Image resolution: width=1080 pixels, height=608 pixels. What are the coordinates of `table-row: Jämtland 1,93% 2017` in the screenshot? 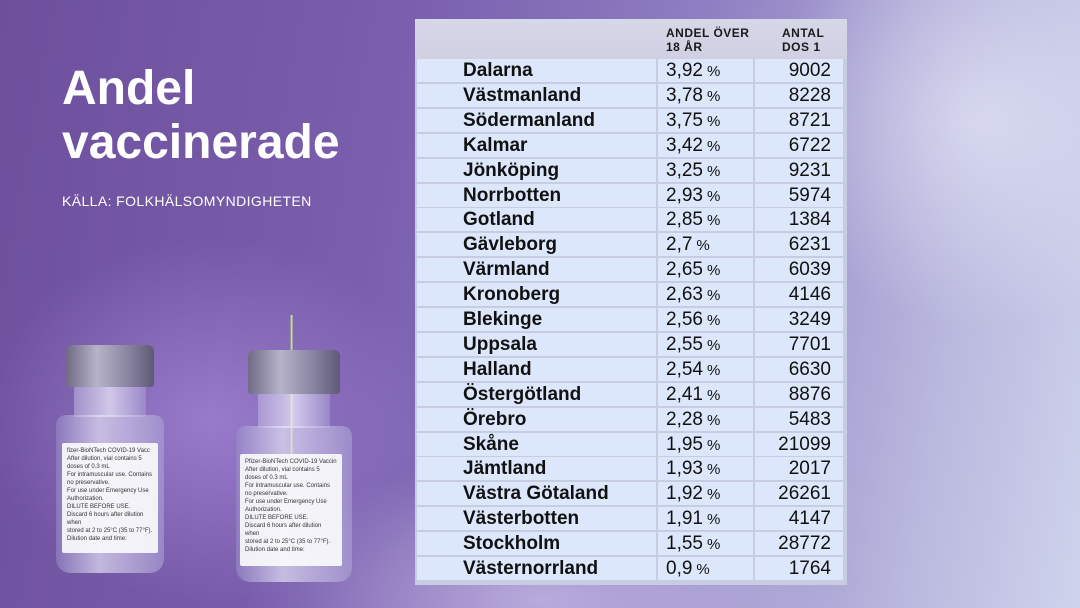 It's located at (631, 469).